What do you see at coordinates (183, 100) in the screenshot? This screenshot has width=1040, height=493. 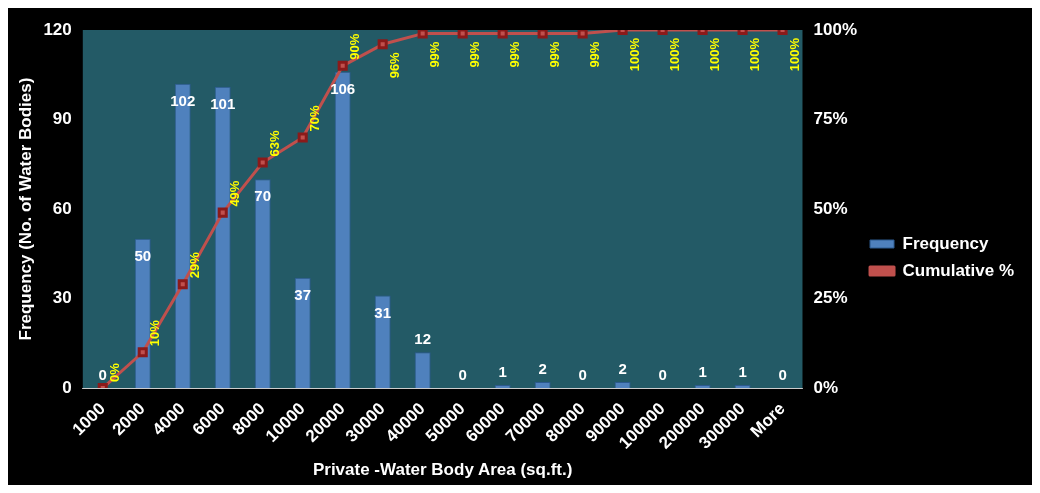 I see `data-label: 102` at bounding box center [183, 100].